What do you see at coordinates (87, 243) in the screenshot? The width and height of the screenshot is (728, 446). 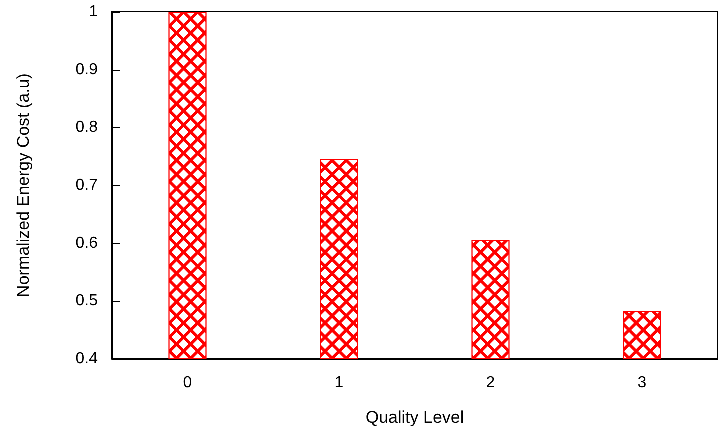 I see `y-tick-label: 0.6` at bounding box center [87, 243].